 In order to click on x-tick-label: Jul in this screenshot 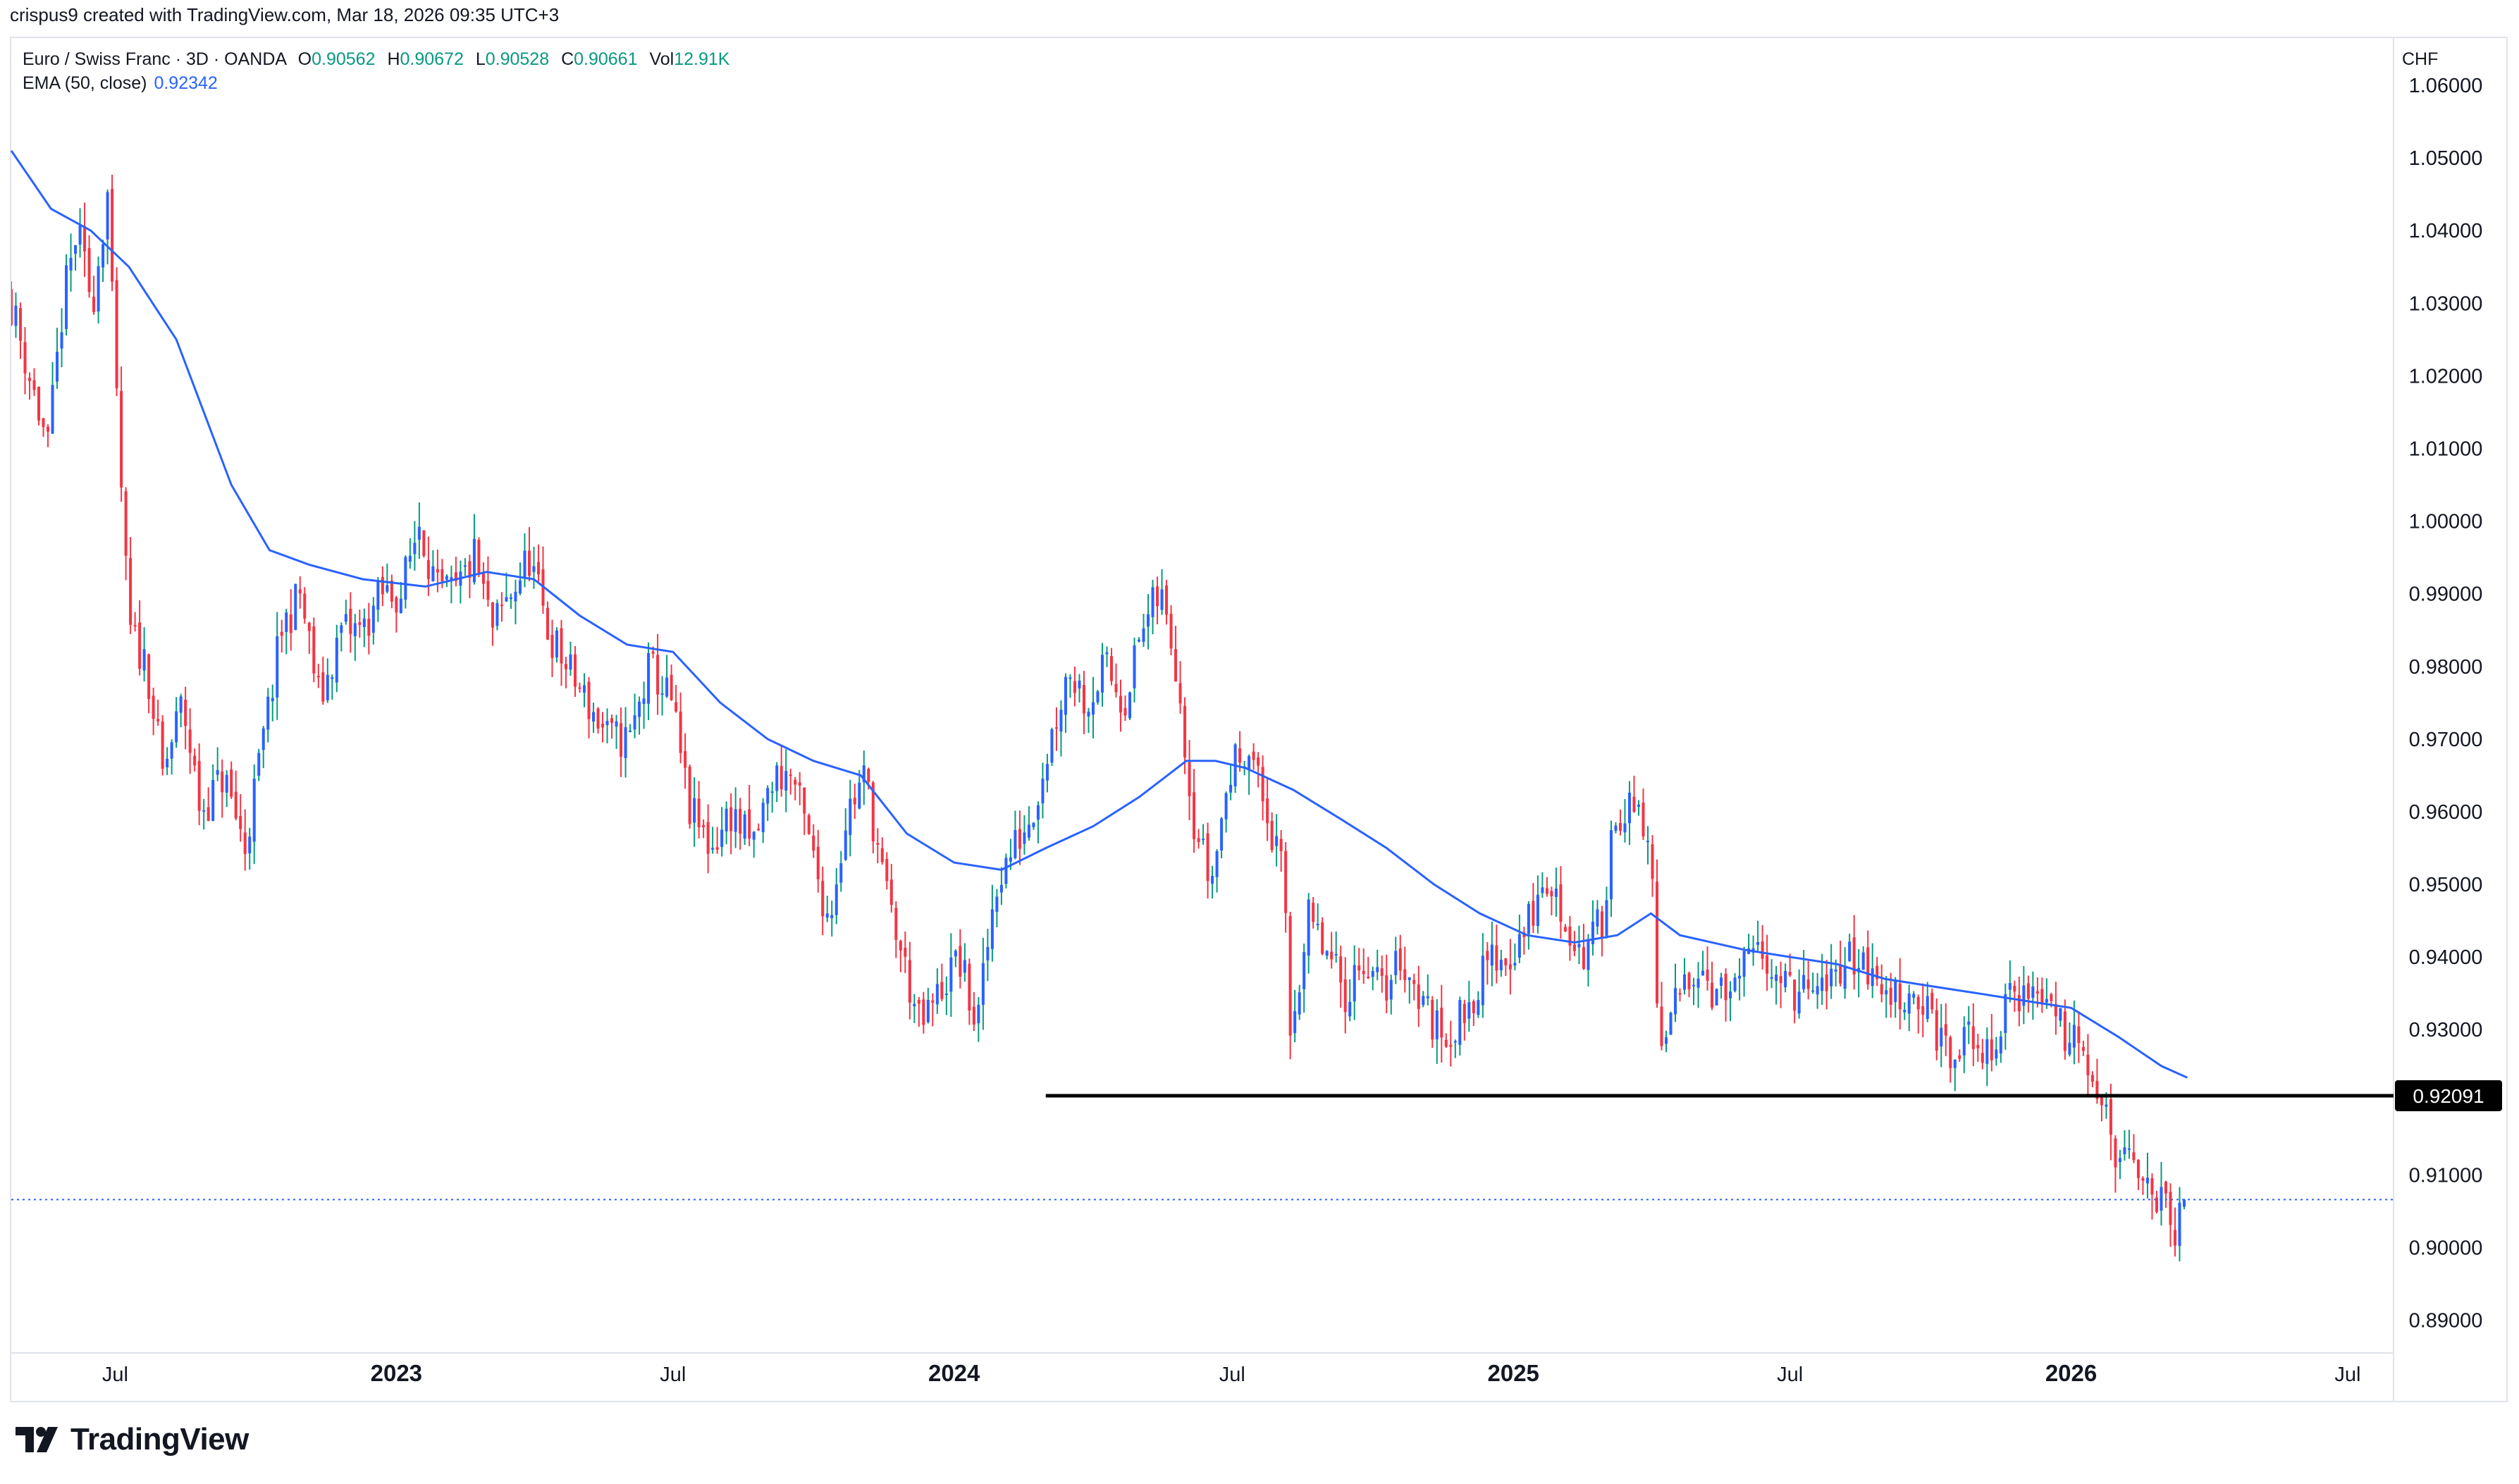, I will do `click(1790, 1375)`.